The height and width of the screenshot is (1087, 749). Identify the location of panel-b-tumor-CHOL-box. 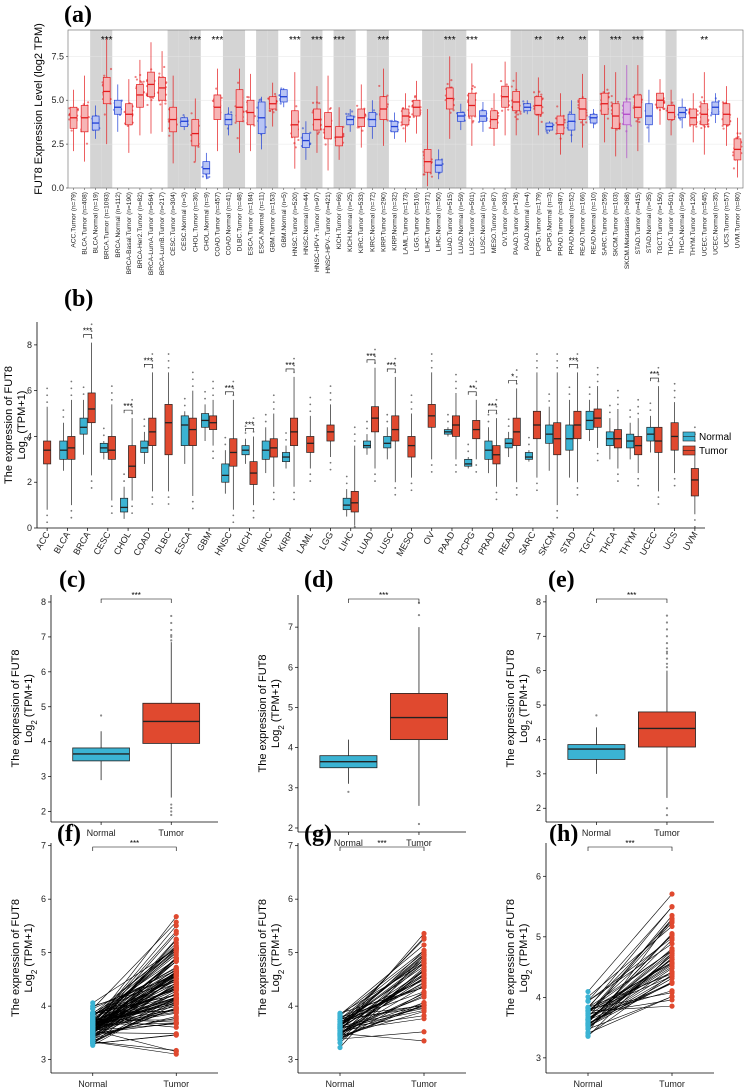
(132, 461).